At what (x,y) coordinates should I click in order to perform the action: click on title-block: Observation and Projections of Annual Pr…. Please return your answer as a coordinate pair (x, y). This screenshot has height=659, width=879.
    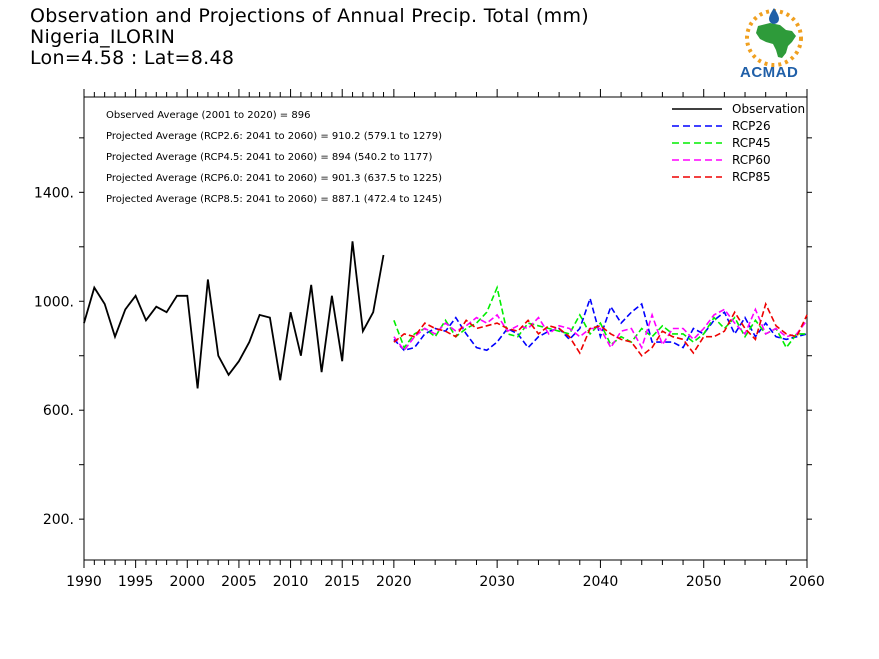
    Looking at the image, I should click on (309, 37).